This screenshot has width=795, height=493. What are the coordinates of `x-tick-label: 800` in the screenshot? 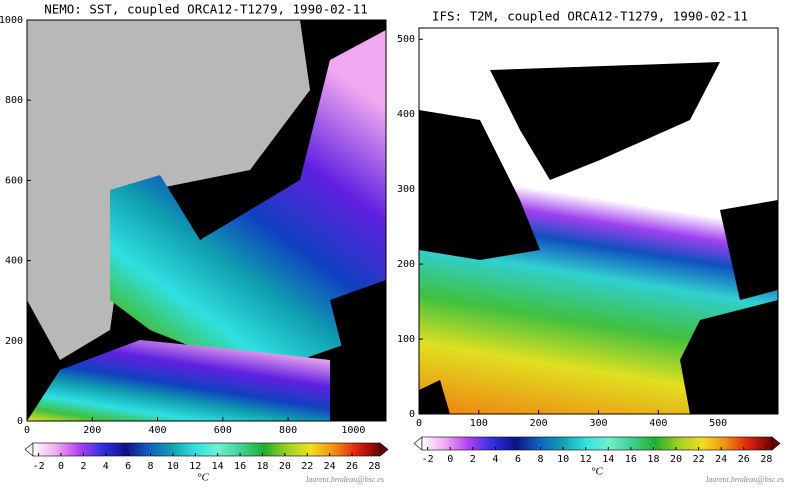 It's located at (288, 430).